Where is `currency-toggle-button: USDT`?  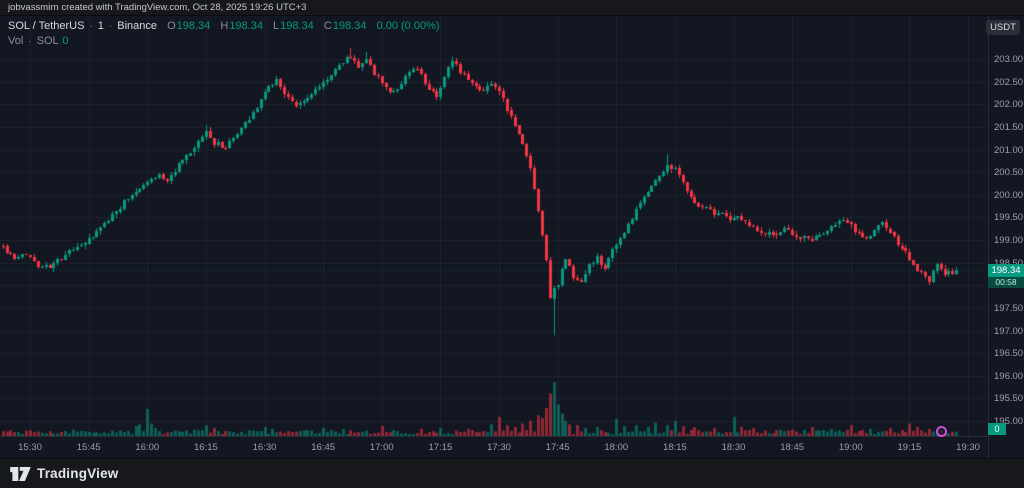 currency-toggle-button: USDT is located at coordinates (1003, 27).